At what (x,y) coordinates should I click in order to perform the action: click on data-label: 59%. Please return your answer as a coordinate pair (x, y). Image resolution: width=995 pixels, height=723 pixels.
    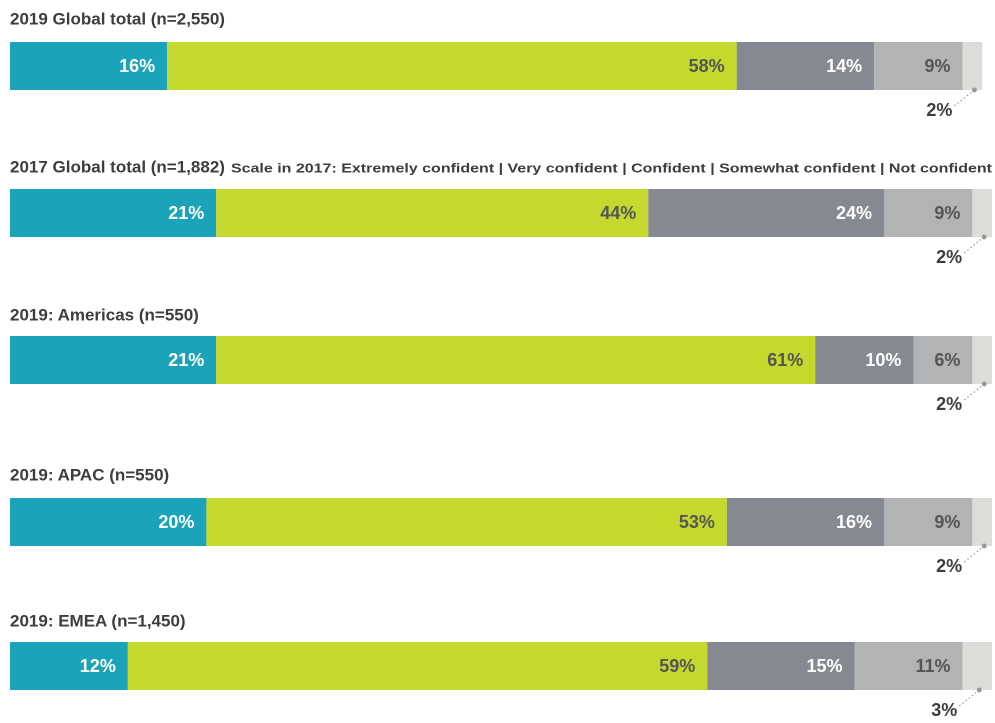
    Looking at the image, I should click on (677, 666).